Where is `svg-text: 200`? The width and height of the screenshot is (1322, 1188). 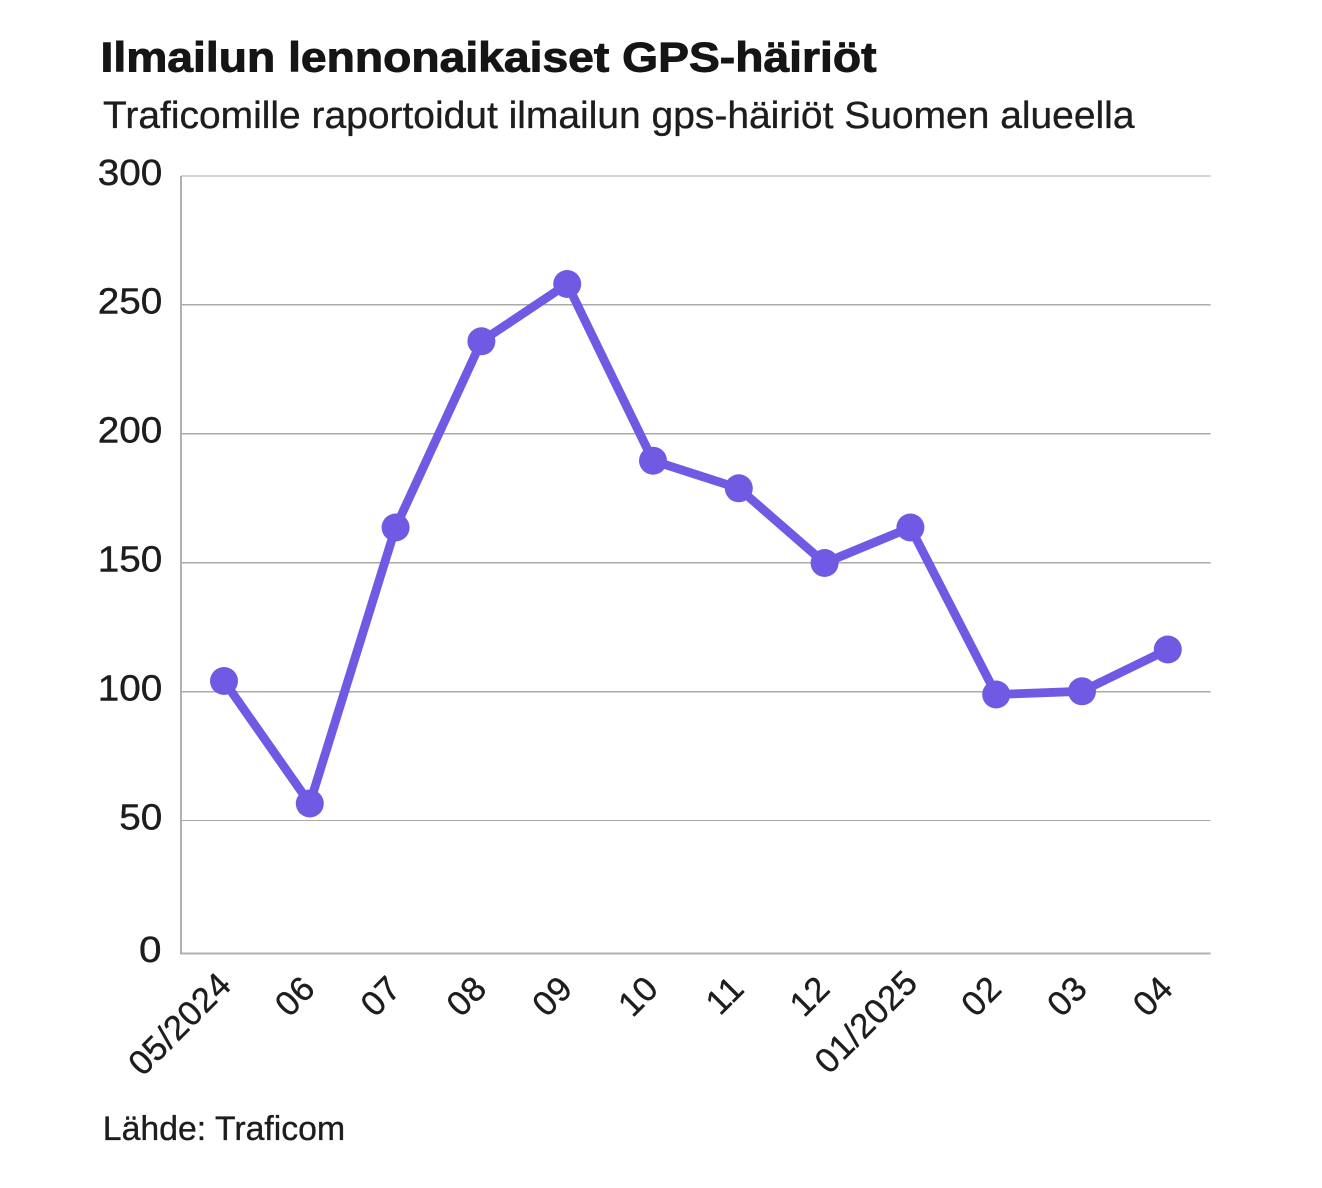
svg-text: 200 is located at coordinates (130, 430).